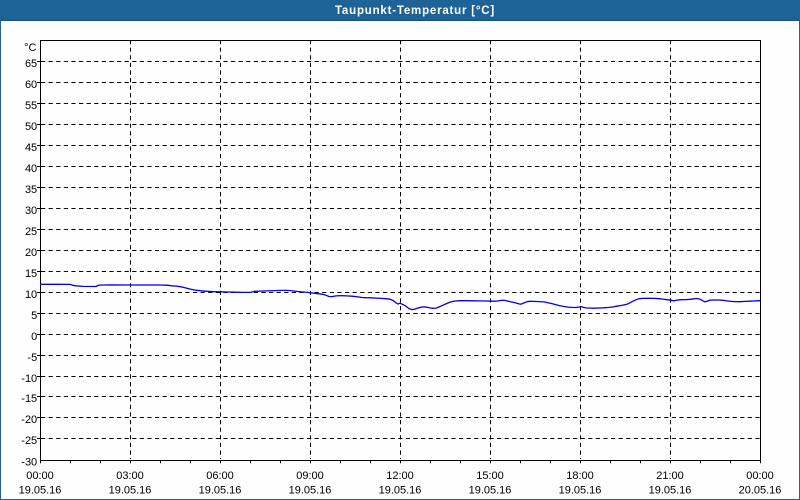 Image resolution: width=800 pixels, height=500 pixels. What do you see at coordinates (31, 106) in the screenshot?
I see `svg-text: 55` at bounding box center [31, 106].